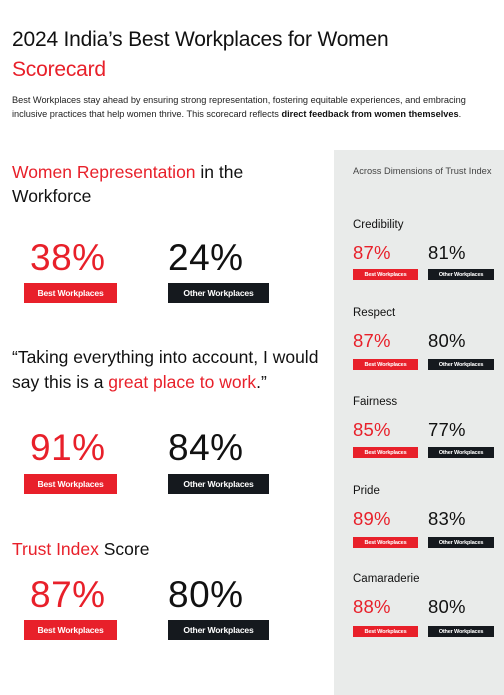 Image resolution: width=504 pixels, height=695 pixels. I want to click on representation-other-tag: Other Workplaces, so click(218, 293).